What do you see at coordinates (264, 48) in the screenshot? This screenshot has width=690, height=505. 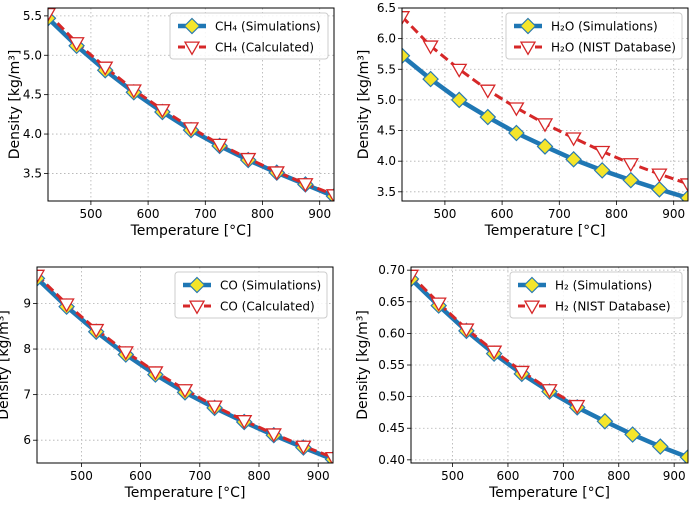 I see `legend-label: CH₄ (Calculated)` at bounding box center [264, 48].